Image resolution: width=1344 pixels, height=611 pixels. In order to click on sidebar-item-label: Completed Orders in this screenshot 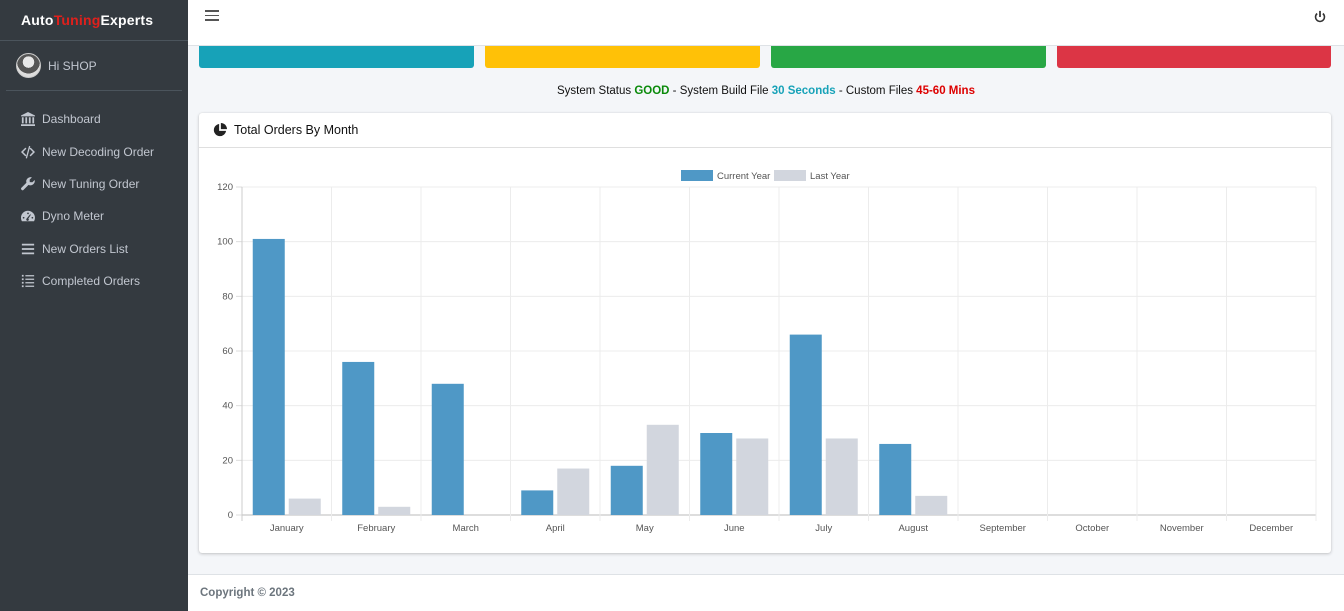, I will do `click(91, 281)`.